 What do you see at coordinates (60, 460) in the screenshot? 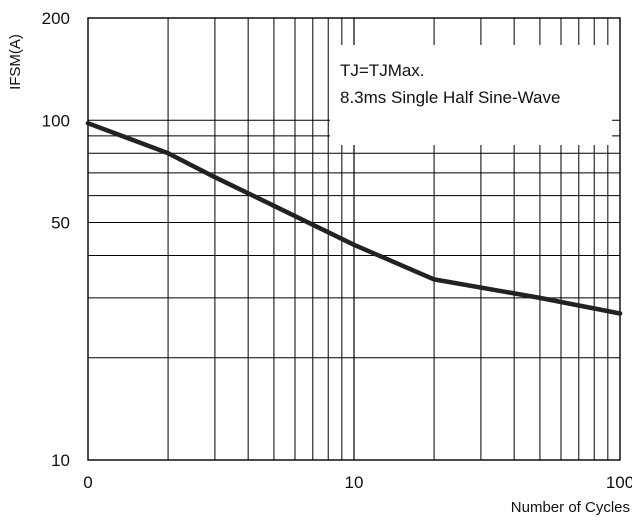
I see `y-tick-label: 10` at bounding box center [60, 460].